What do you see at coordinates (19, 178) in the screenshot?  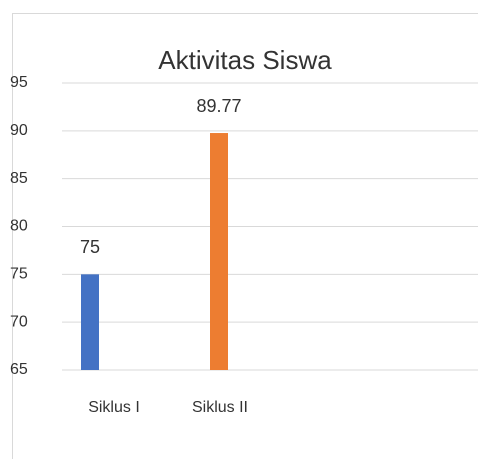 I see `y-tick-label: 85` at bounding box center [19, 178].